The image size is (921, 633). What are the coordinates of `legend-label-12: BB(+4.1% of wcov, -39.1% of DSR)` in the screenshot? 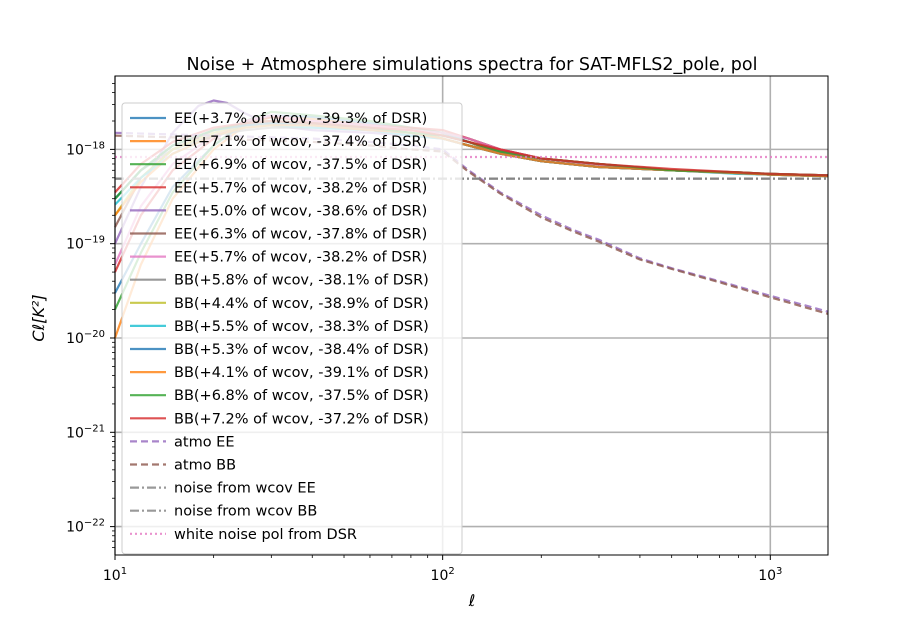 It's located at (301, 373).